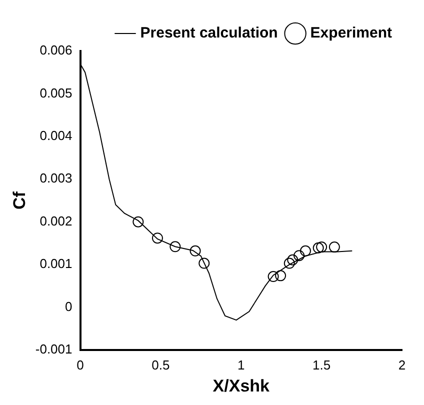 The image size is (424, 405). I want to click on y-tick-label: 0.006, so click(56, 50).